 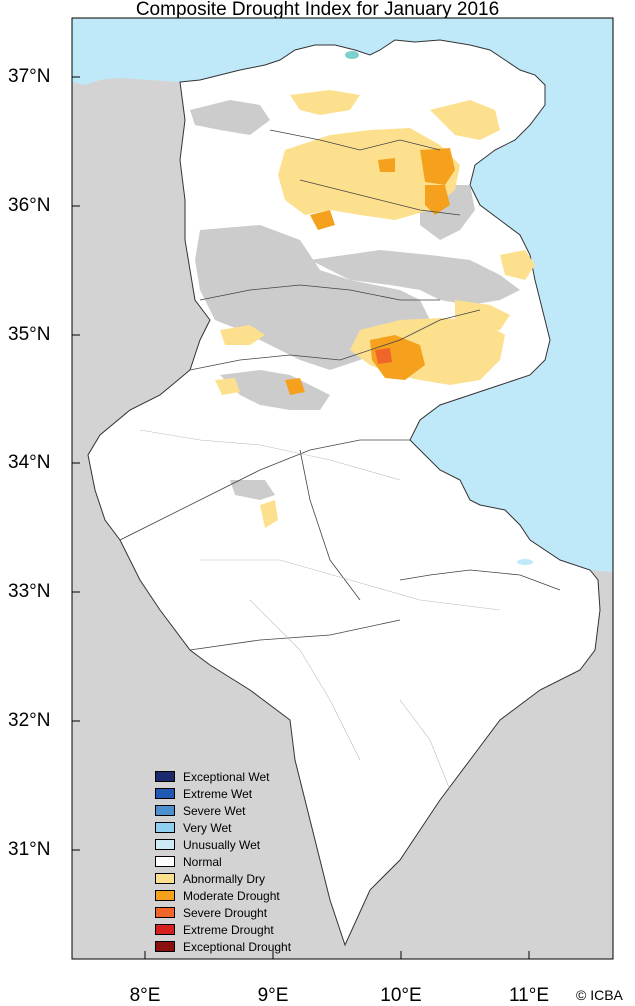 I want to click on legend-label: Very Wet, so click(x=207, y=827).